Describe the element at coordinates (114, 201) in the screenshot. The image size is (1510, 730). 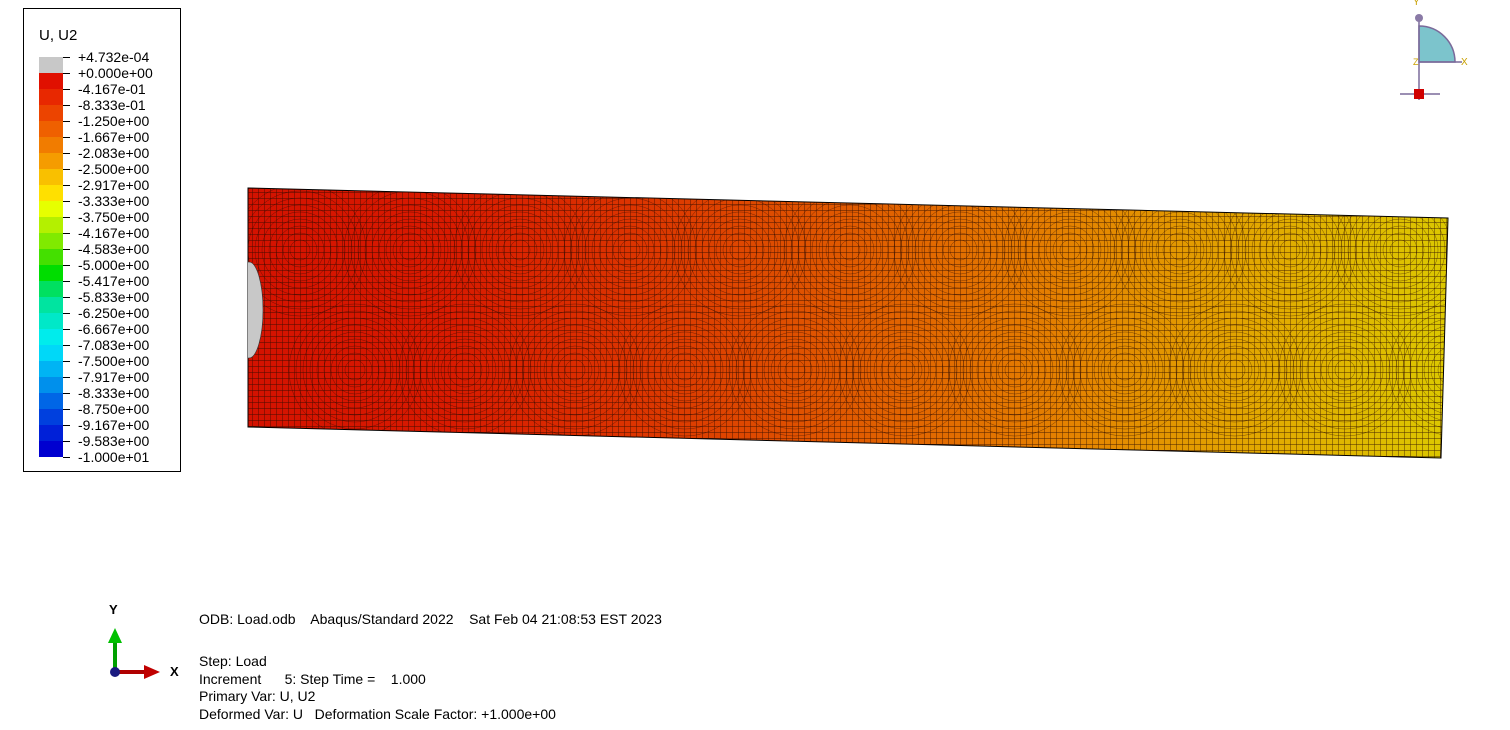
I see `legend-label: -3.333e+00` at that location.